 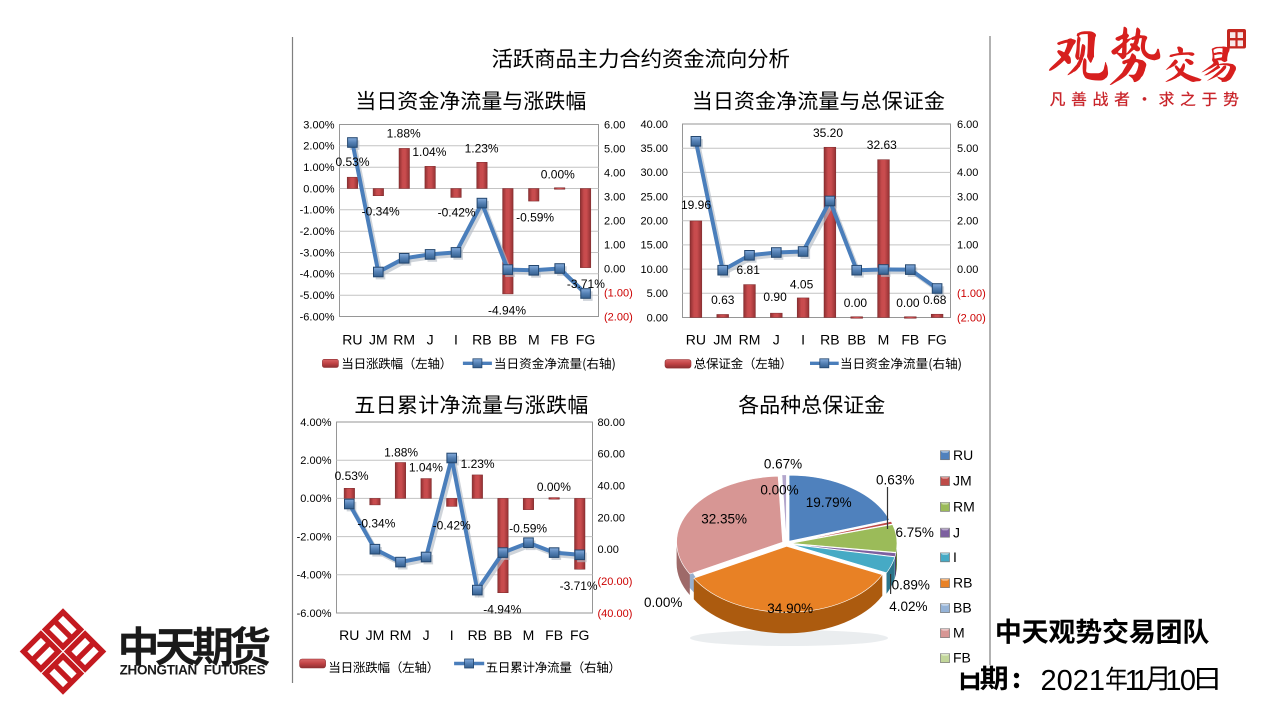 What do you see at coordinates (723, 300) in the screenshot?
I see `svg-text: 0.63` at bounding box center [723, 300].